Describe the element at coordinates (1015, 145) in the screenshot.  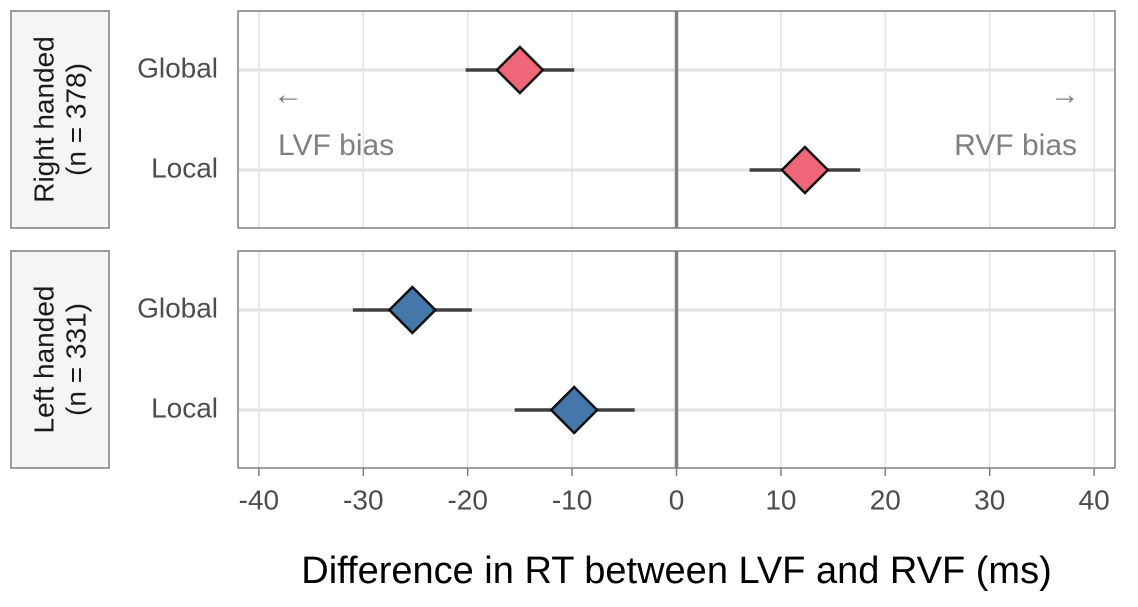
I see `rvf-bias-label: RVF bias` at that location.